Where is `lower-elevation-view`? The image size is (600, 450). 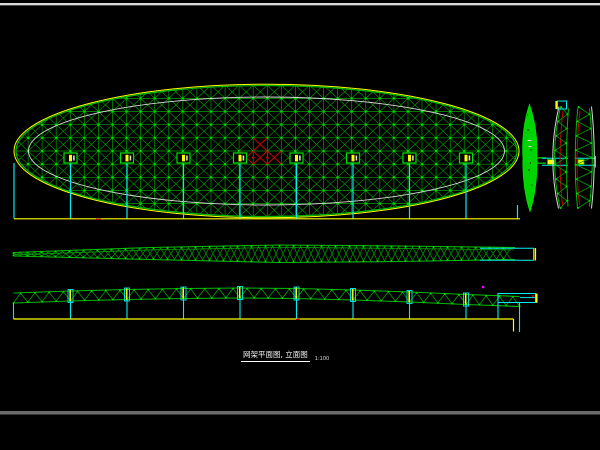
lower-elevation-view is located at coordinates (275, 308).